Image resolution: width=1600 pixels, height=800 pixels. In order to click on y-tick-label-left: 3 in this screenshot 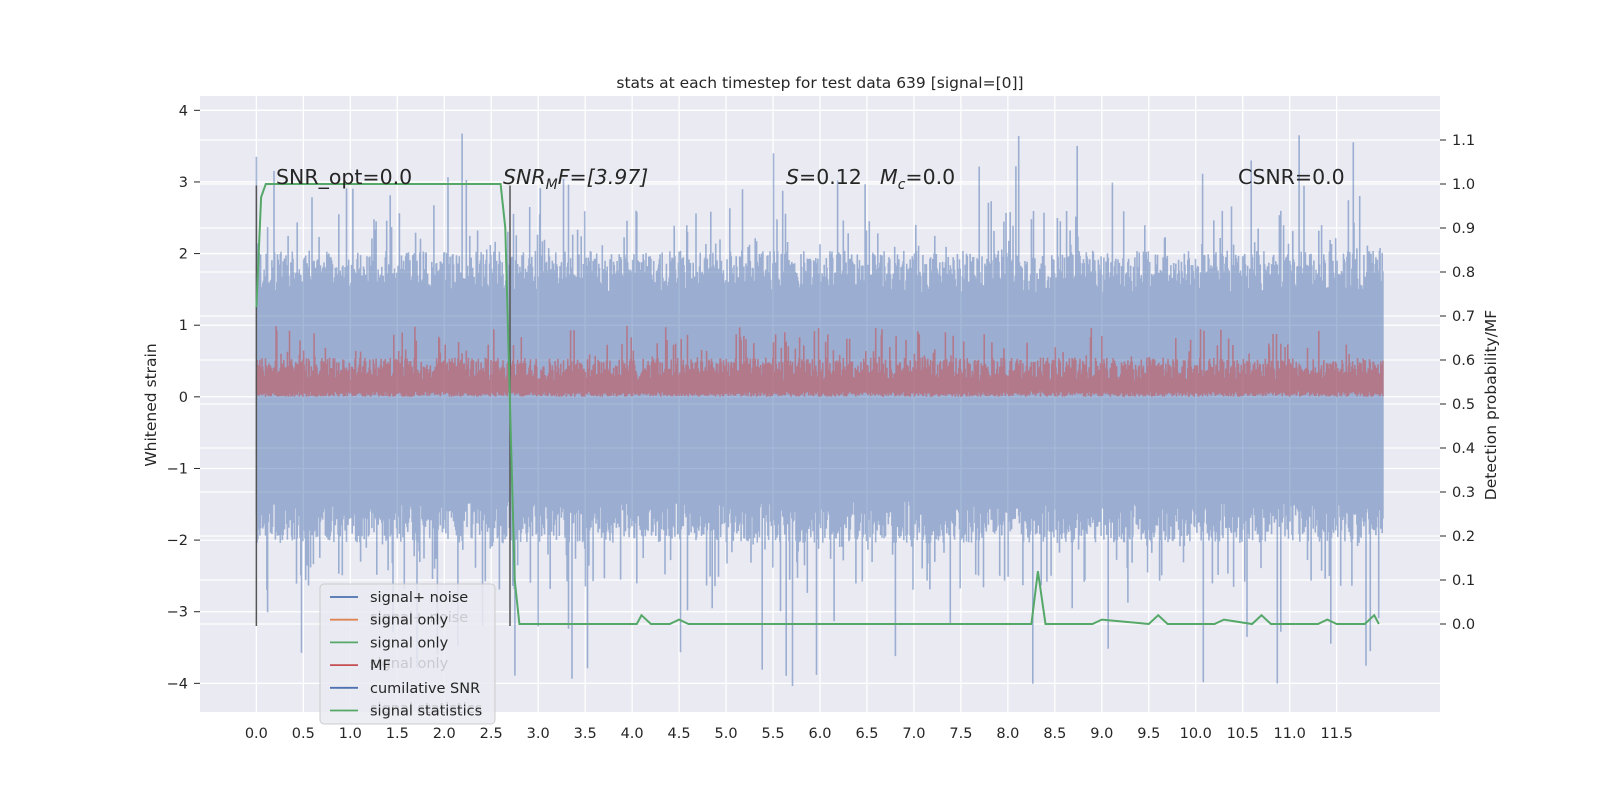, I will do `click(183, 183)`.